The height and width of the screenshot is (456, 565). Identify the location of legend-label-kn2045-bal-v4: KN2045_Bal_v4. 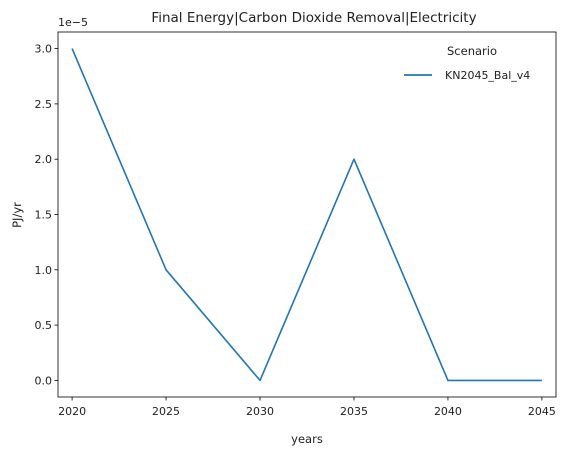
(487, 75).